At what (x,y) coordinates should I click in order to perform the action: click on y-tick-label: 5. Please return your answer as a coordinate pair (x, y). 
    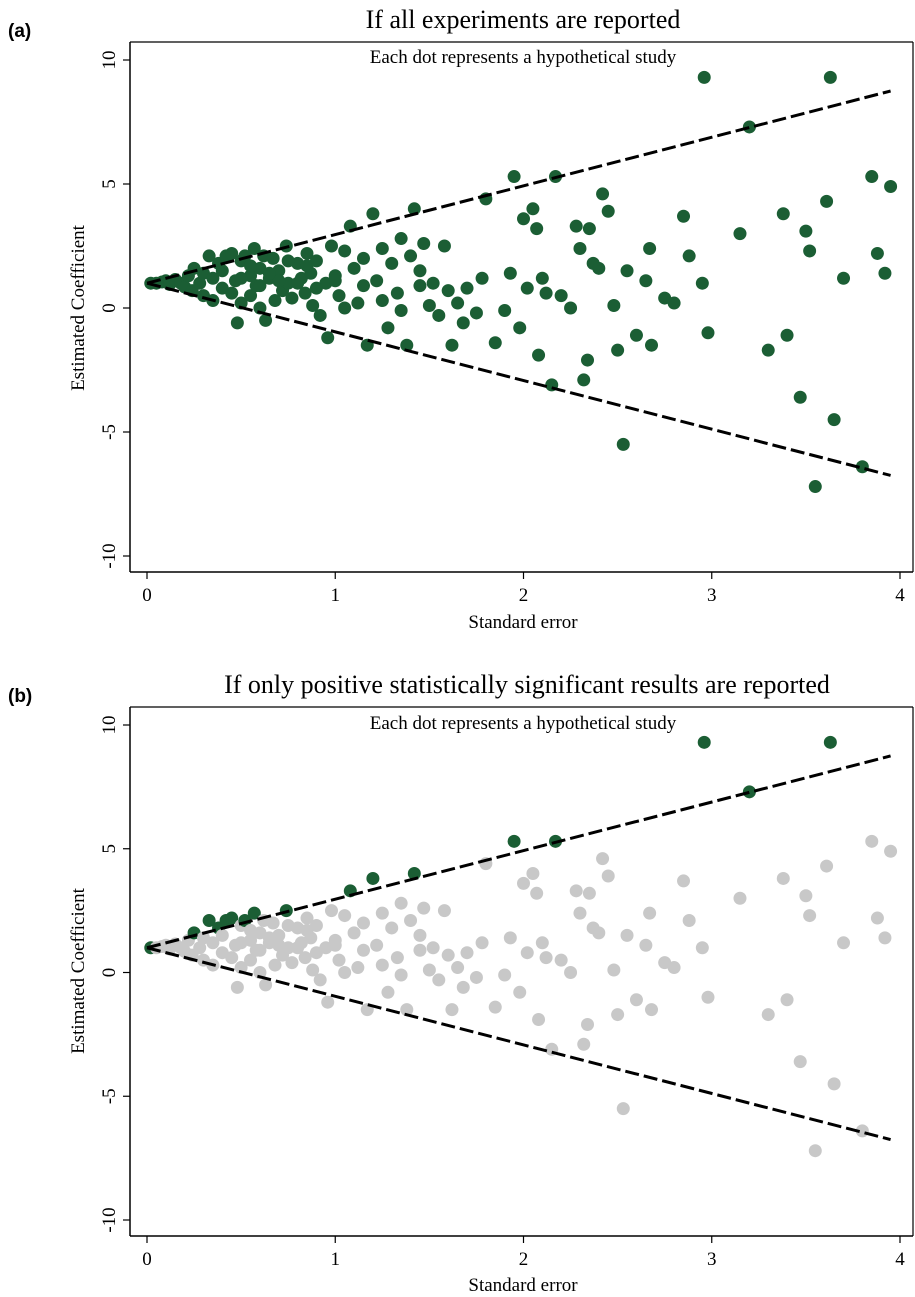
    Looking at the image, I should click on (109, 849).